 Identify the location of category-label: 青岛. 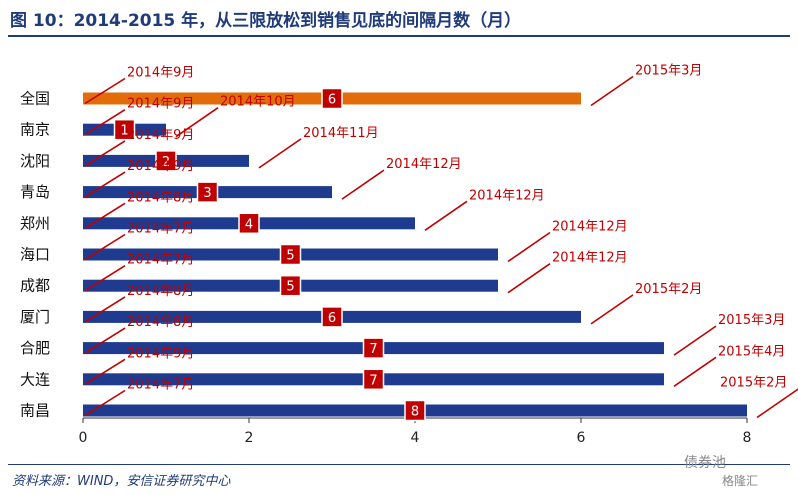
(35, 192).